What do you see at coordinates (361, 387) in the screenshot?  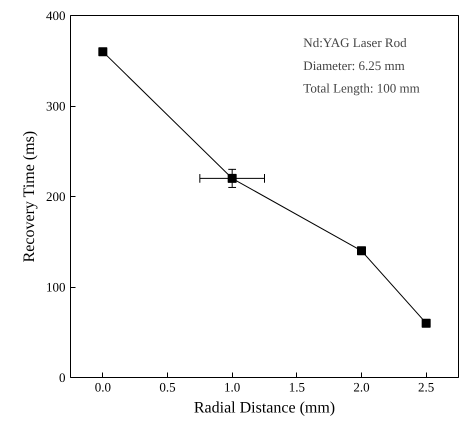 I see `x-tick-label: 2.0` at bounding box center [361, 387].